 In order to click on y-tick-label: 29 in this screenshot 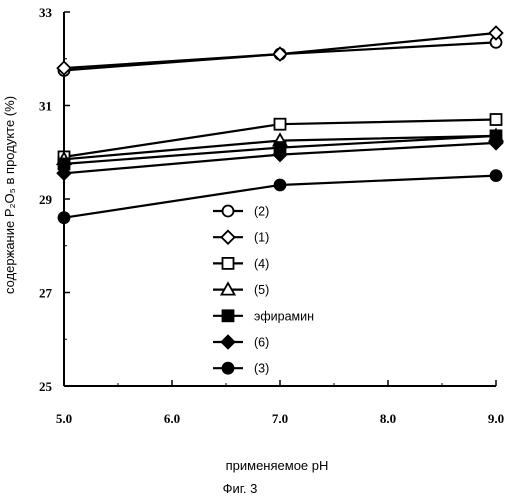, I will do `click(46, 199)`.